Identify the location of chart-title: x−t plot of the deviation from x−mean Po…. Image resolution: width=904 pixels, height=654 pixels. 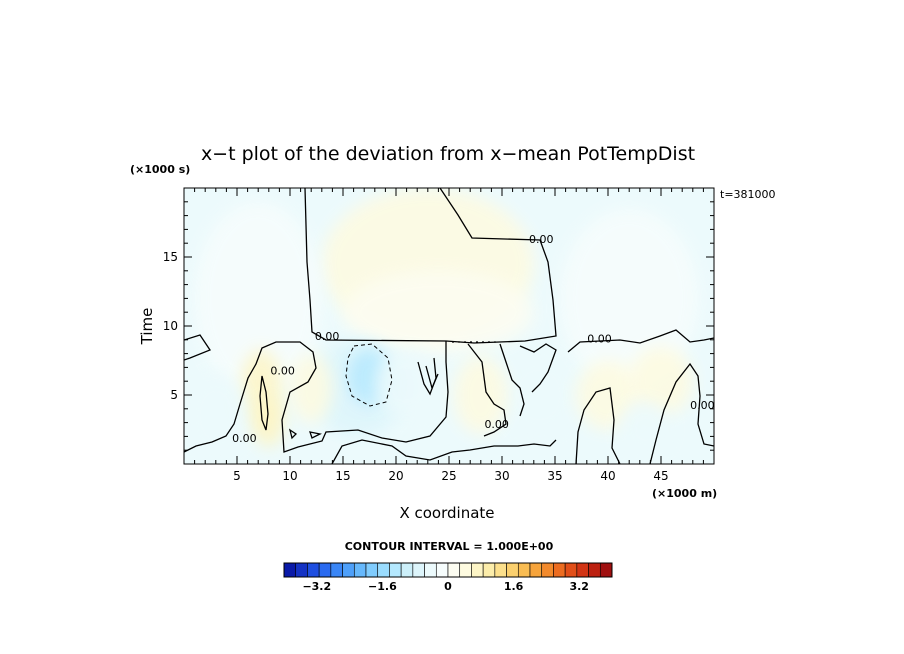
(448, 154).